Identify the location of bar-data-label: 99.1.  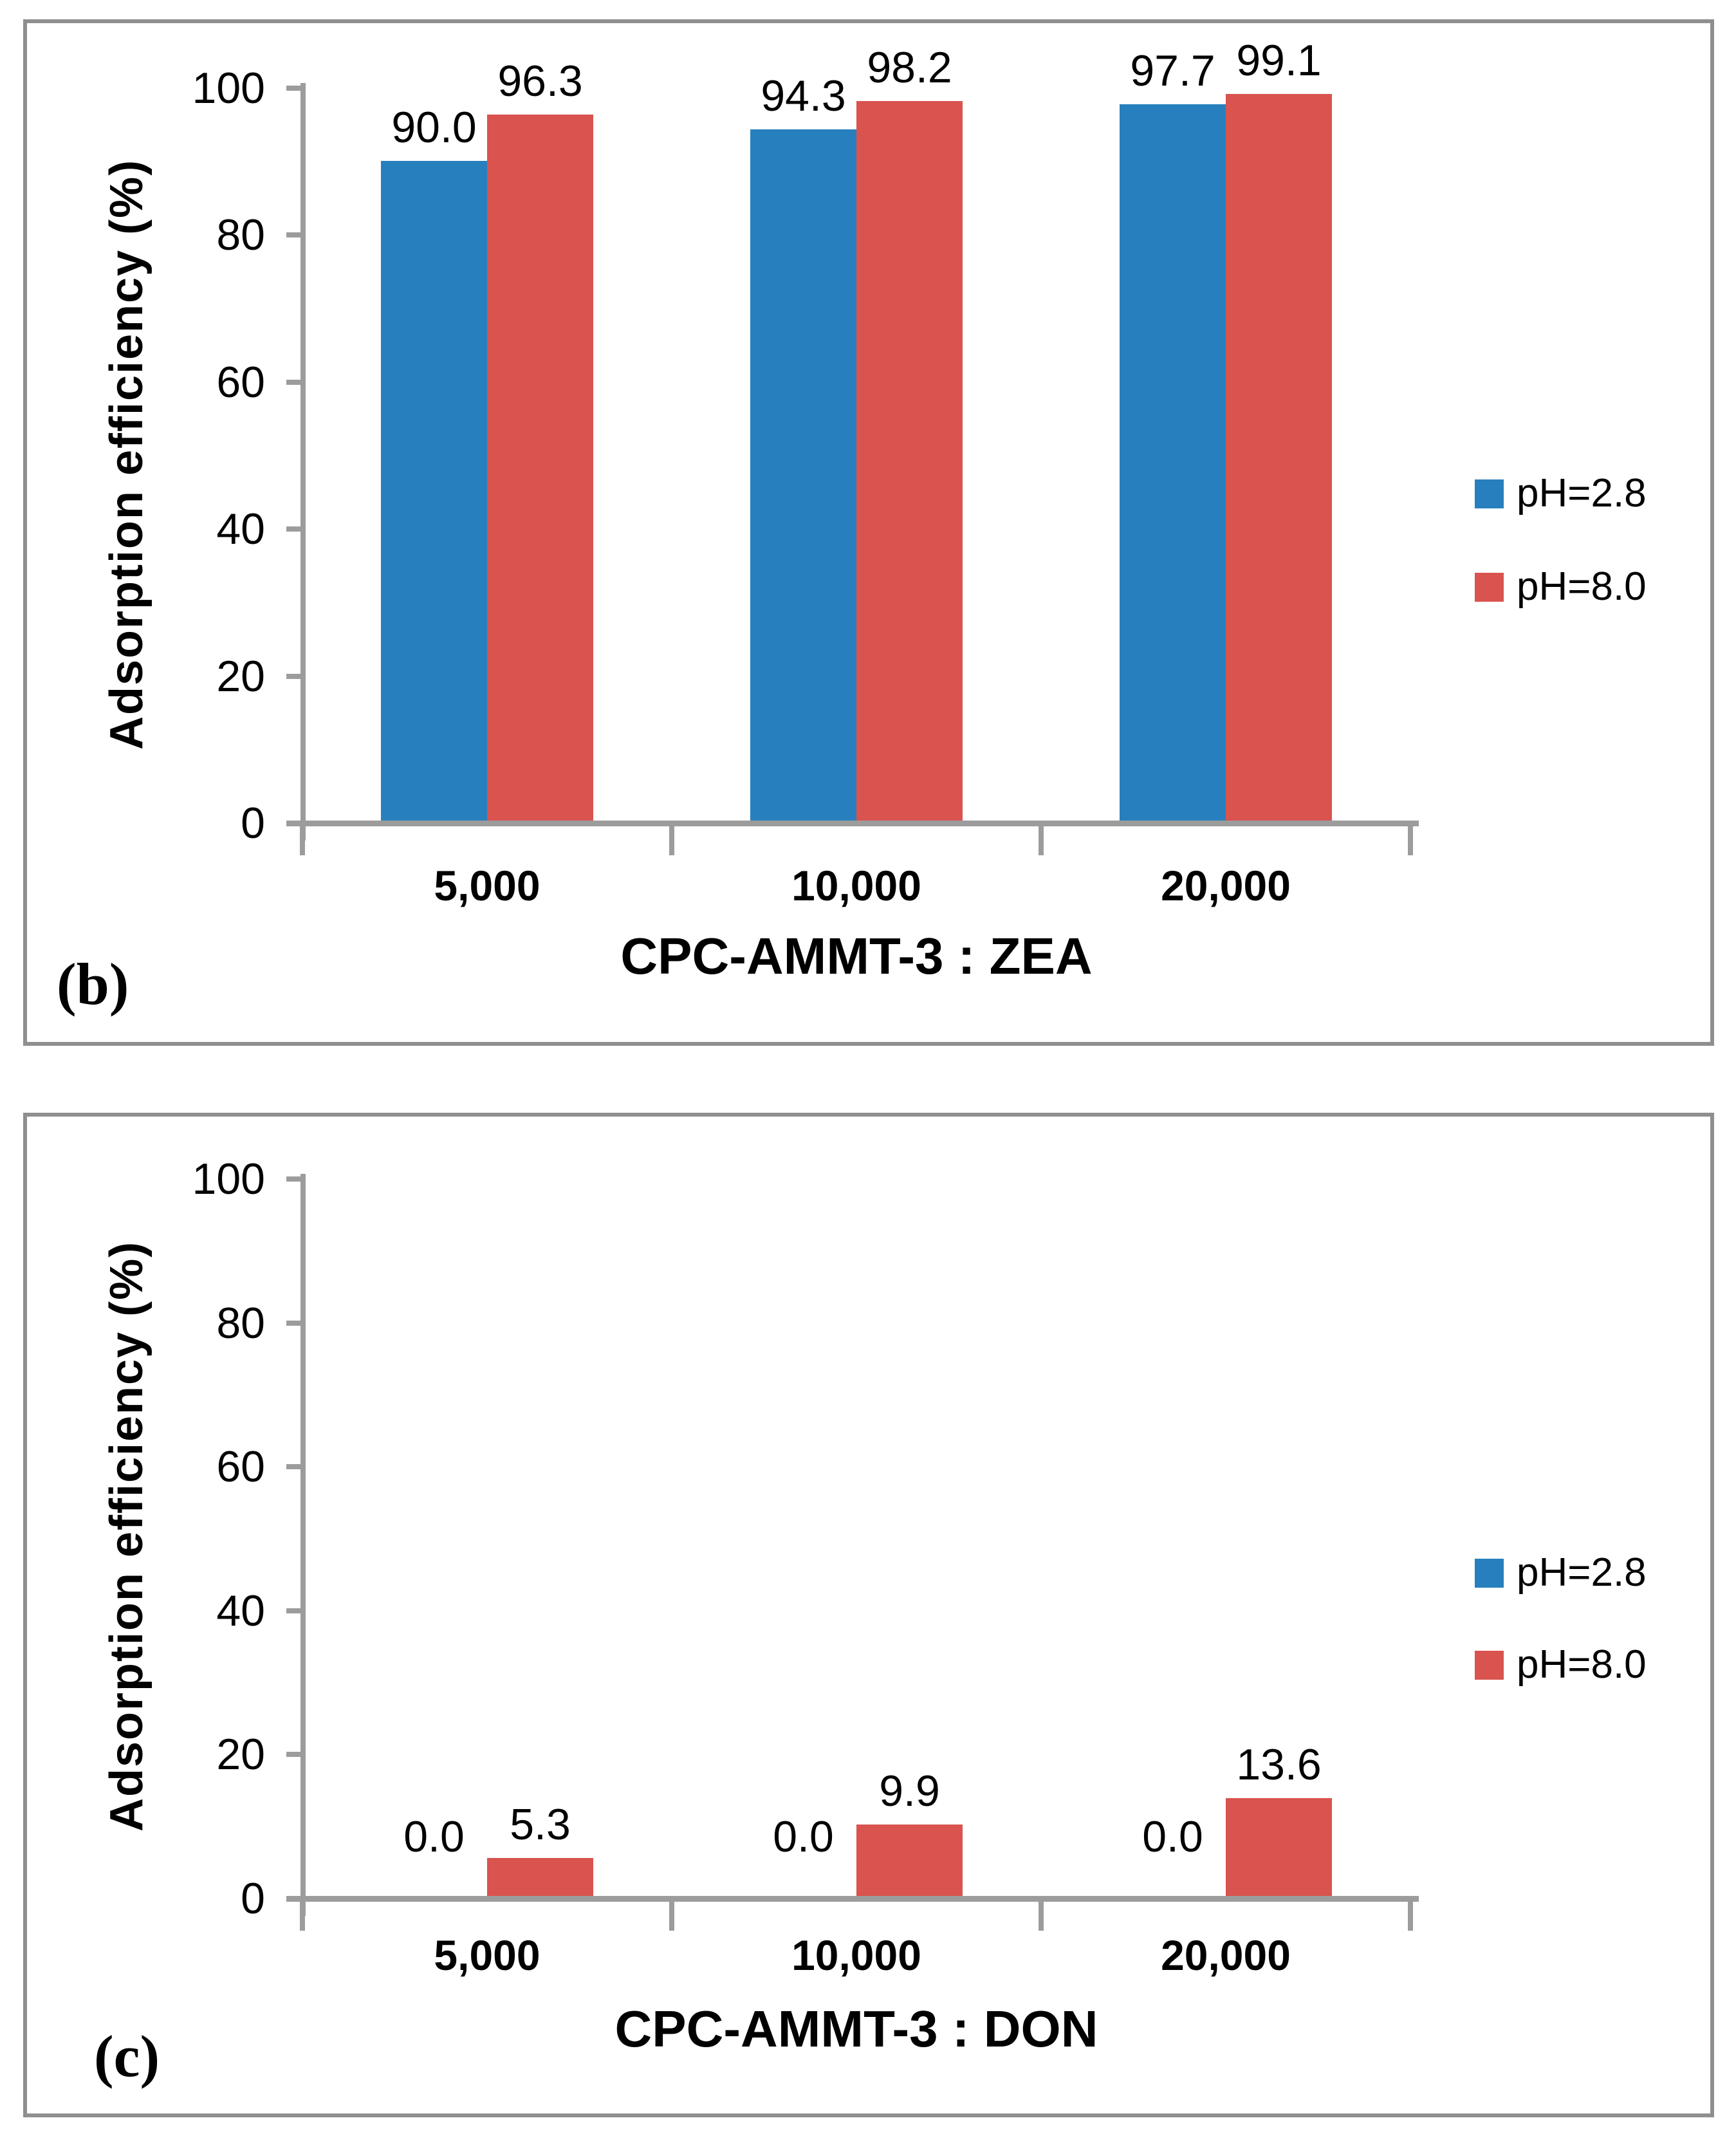
(1279, 60).